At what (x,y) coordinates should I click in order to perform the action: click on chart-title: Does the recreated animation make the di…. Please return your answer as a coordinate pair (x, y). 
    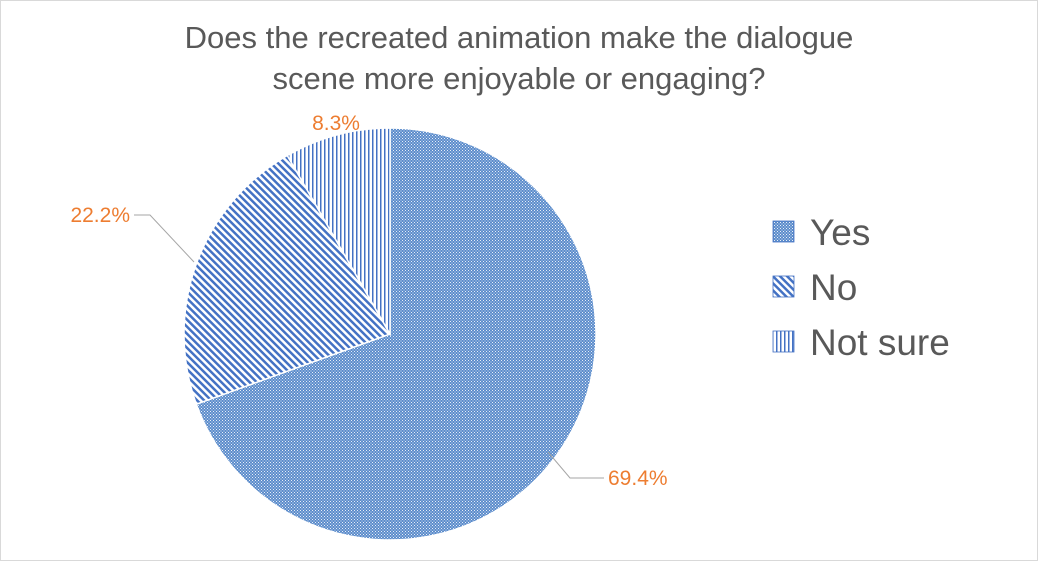
    Looking at the image, I should click on (519, 58).